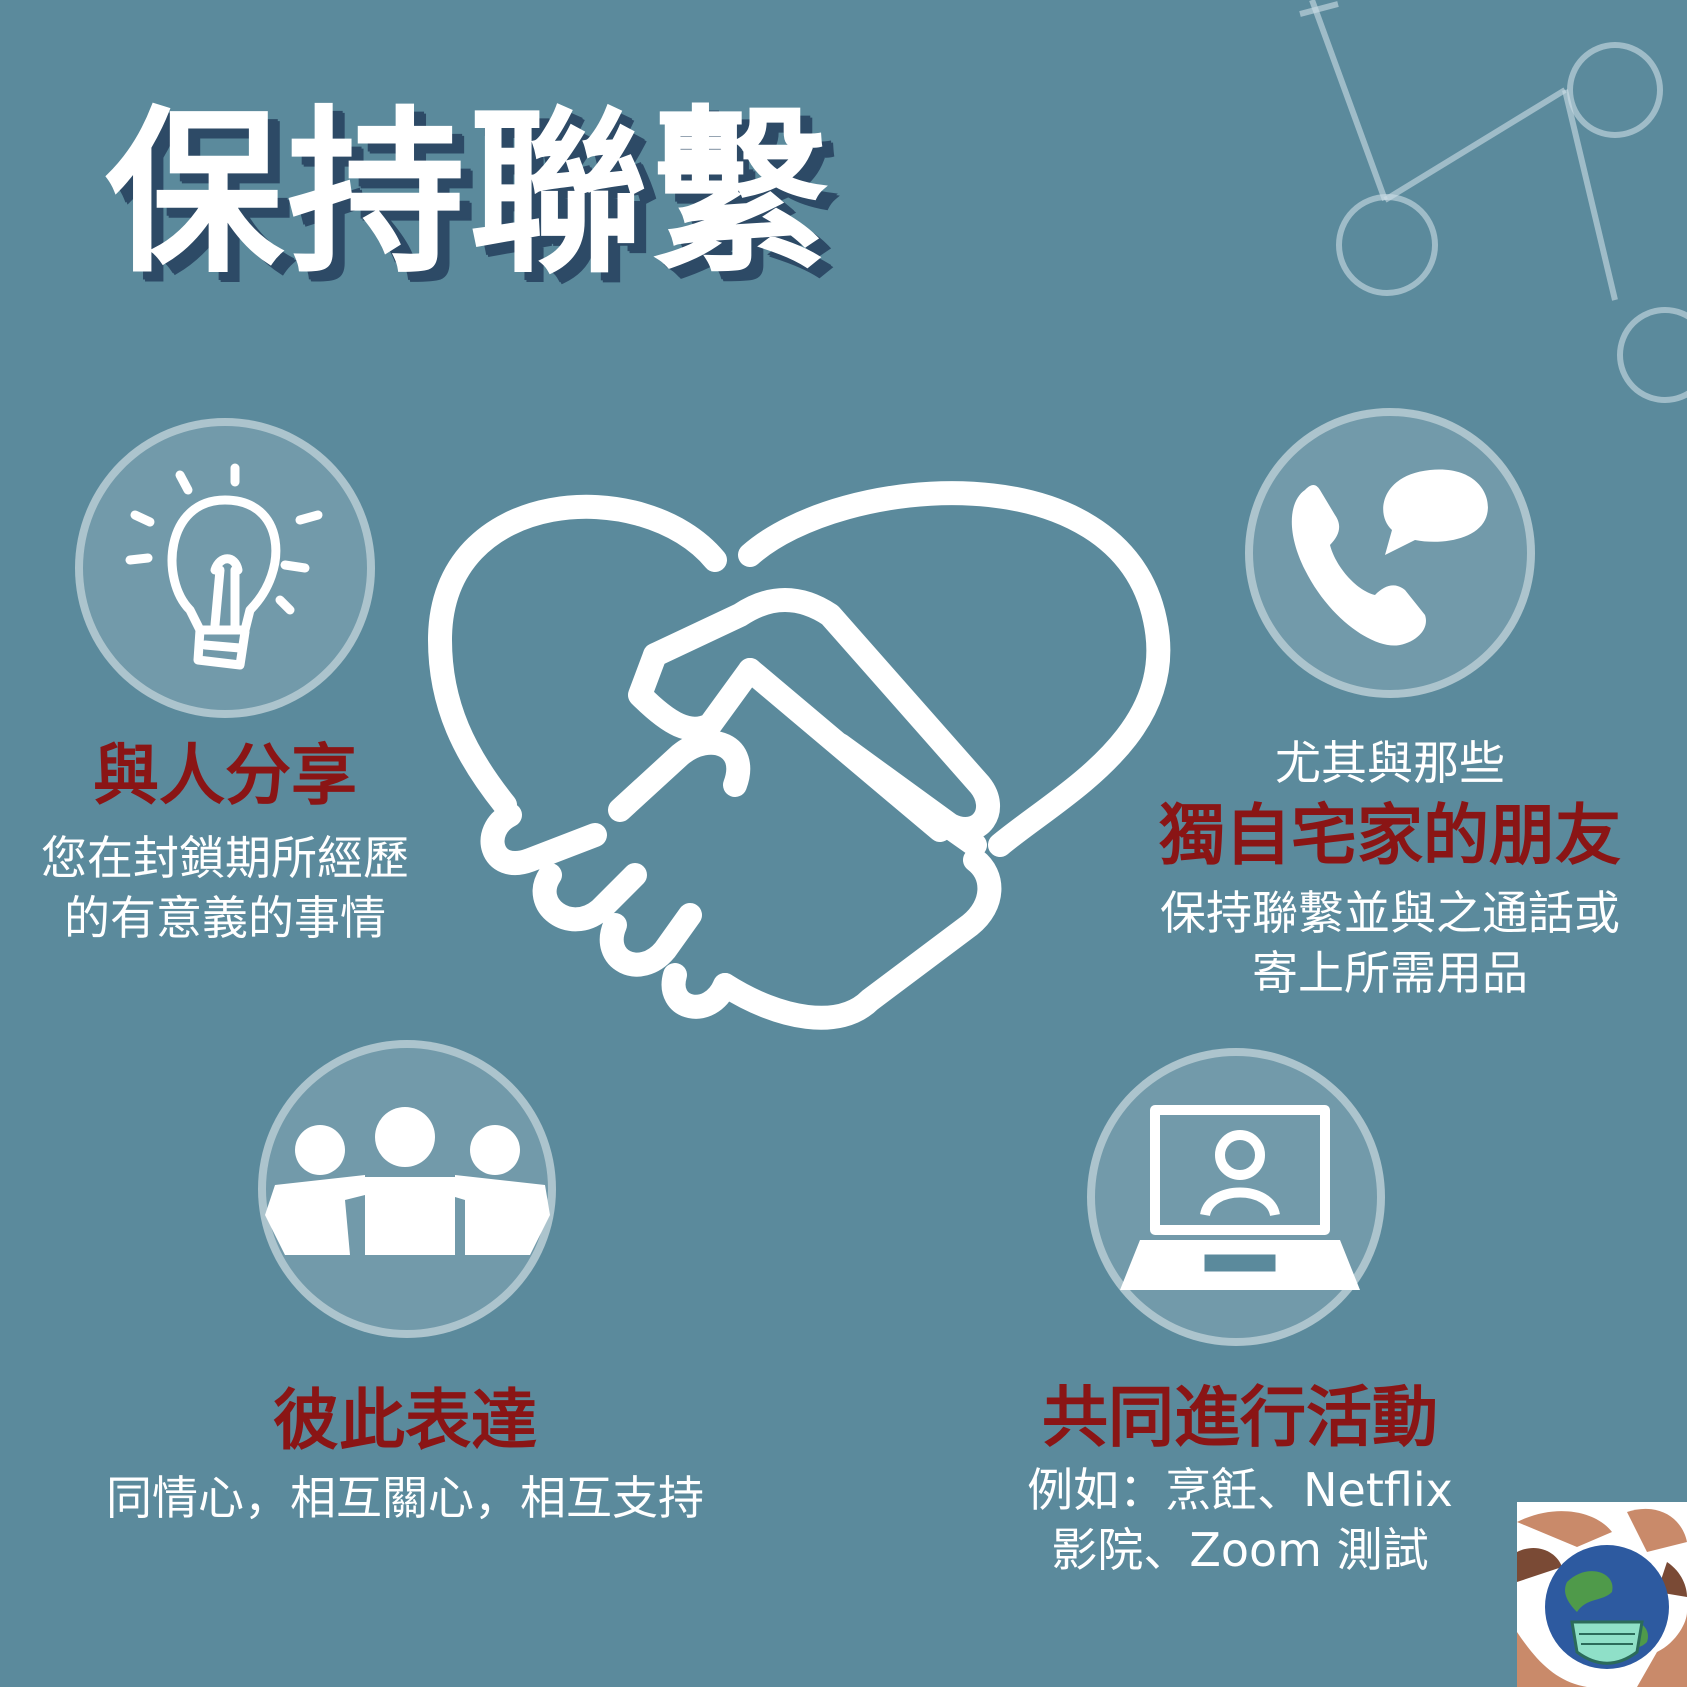 The width and height of the screenshot is (1687, 1687). Describe the element at coordinates (225, 775) in the screenshot. I see `share-heading: 與人分享` at that location.